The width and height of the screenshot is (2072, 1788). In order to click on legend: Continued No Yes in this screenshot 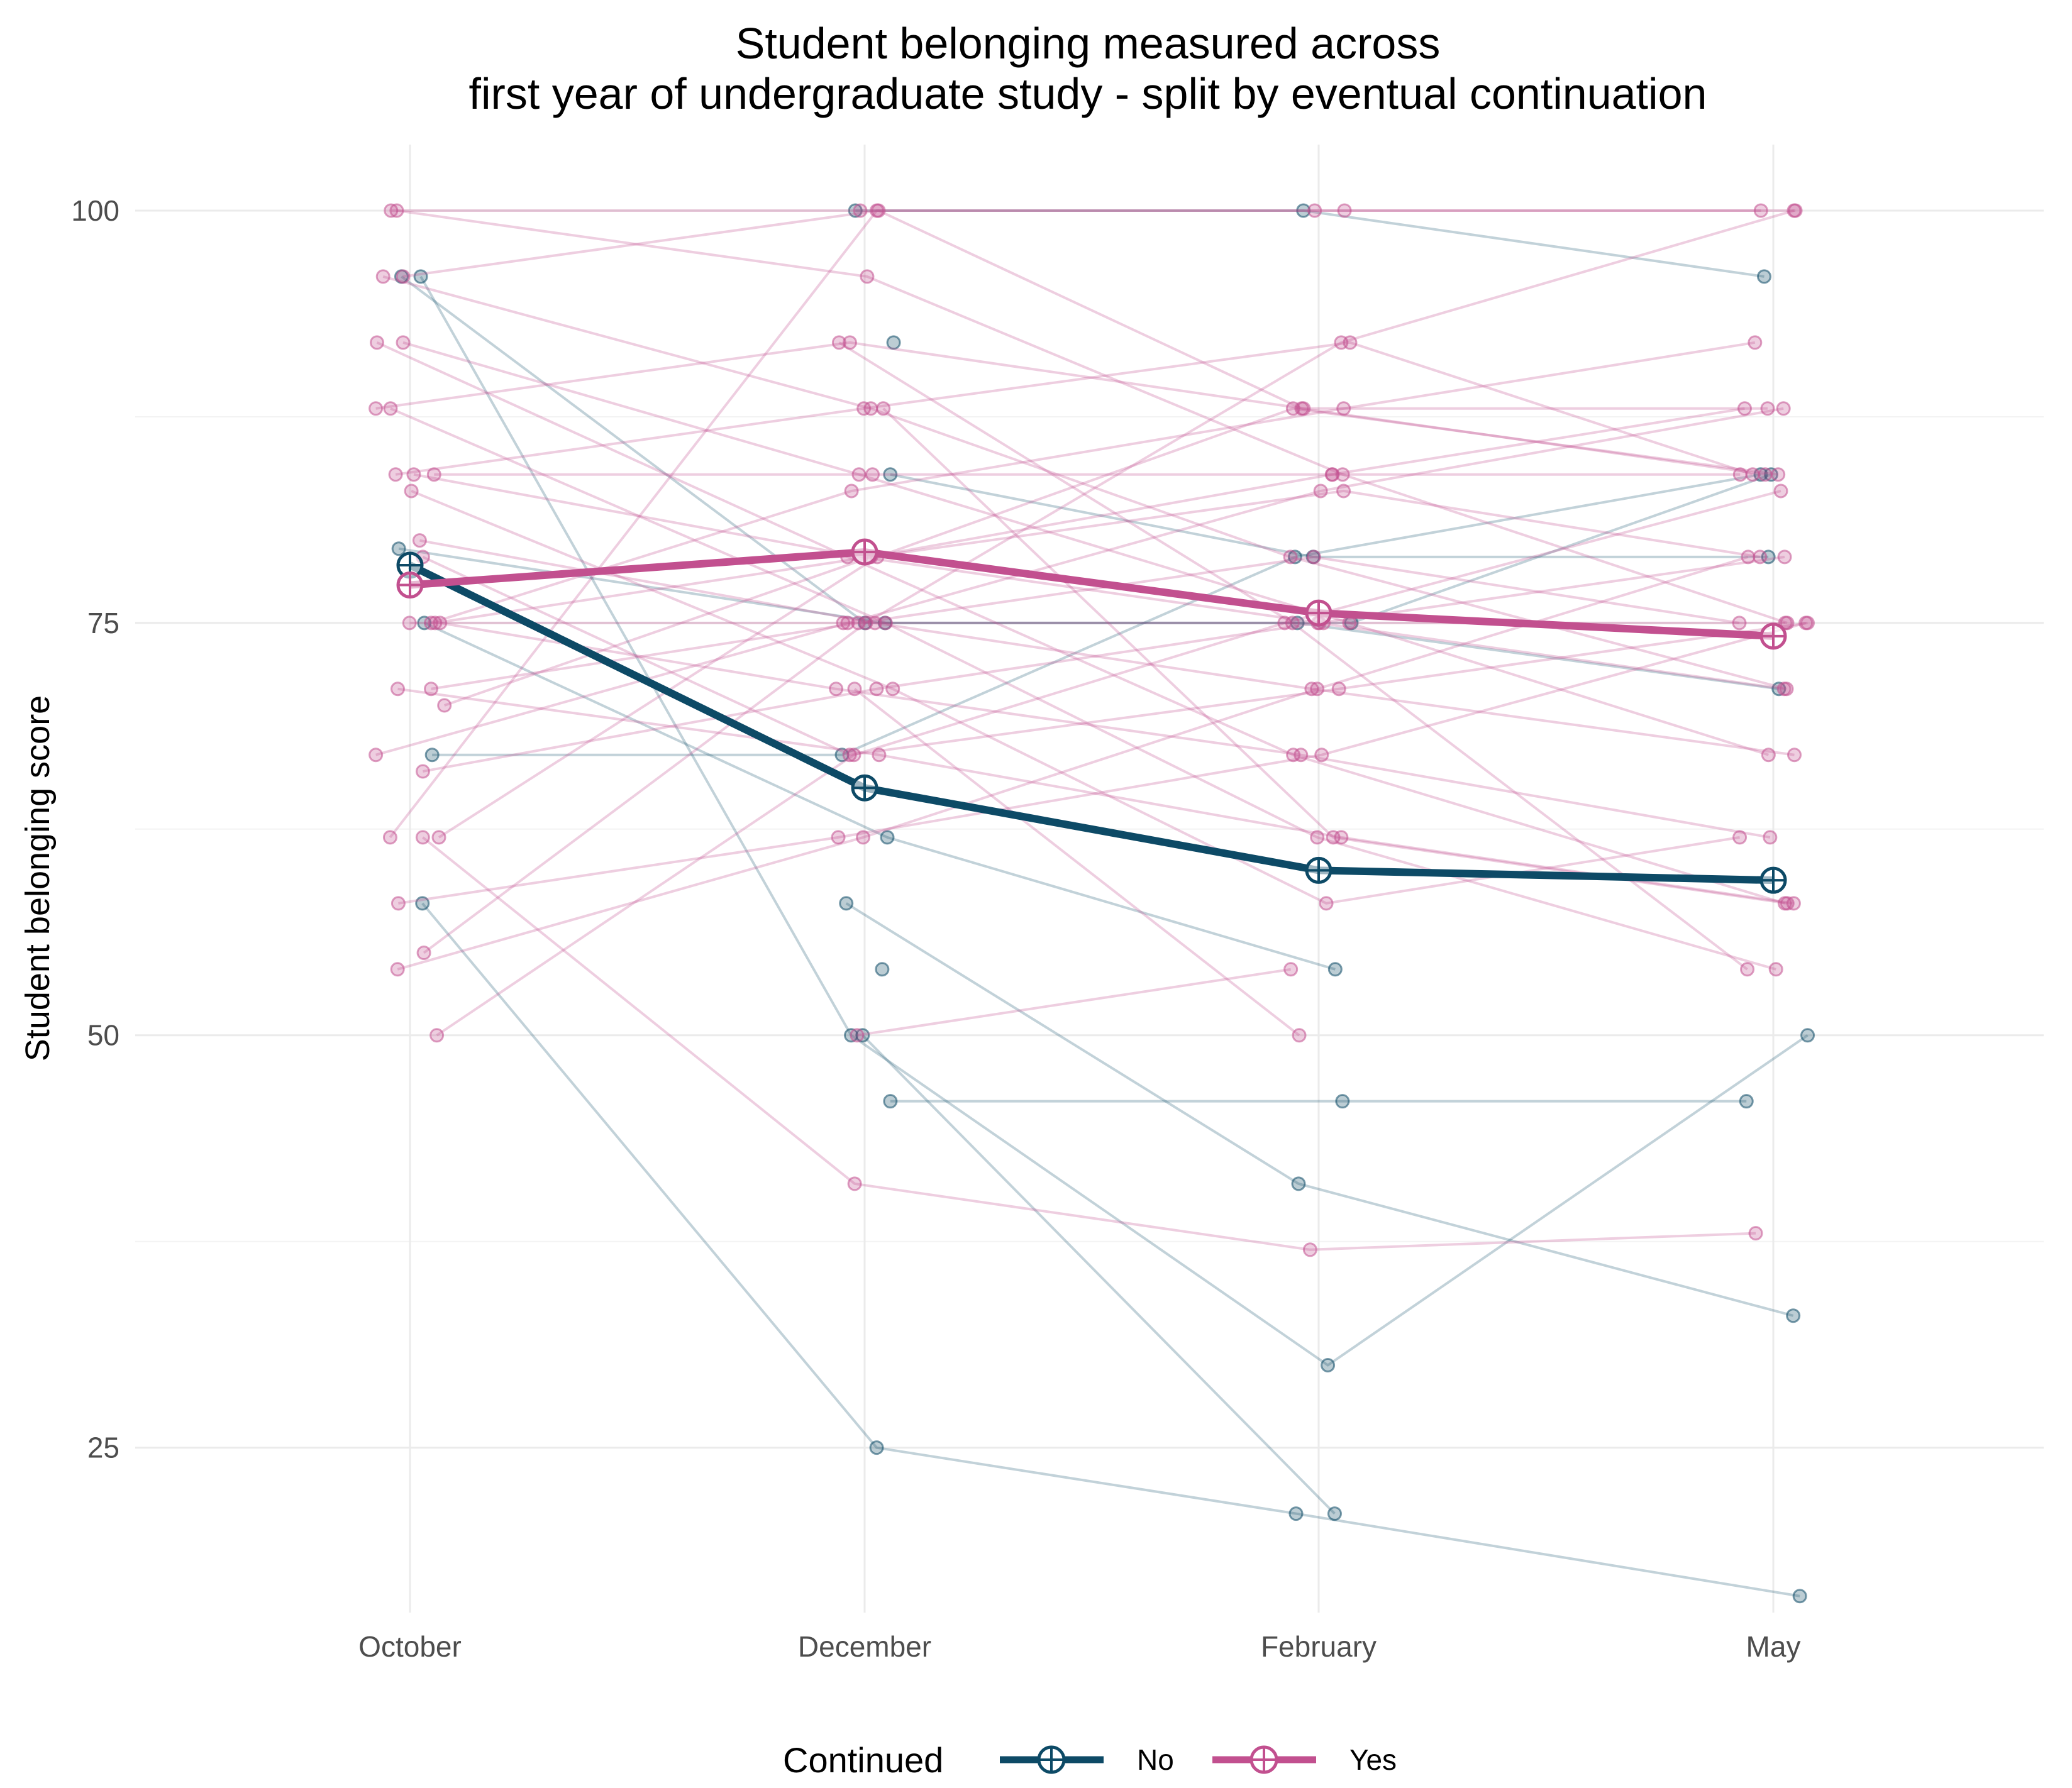, I will do `click(1090, 1760)`.